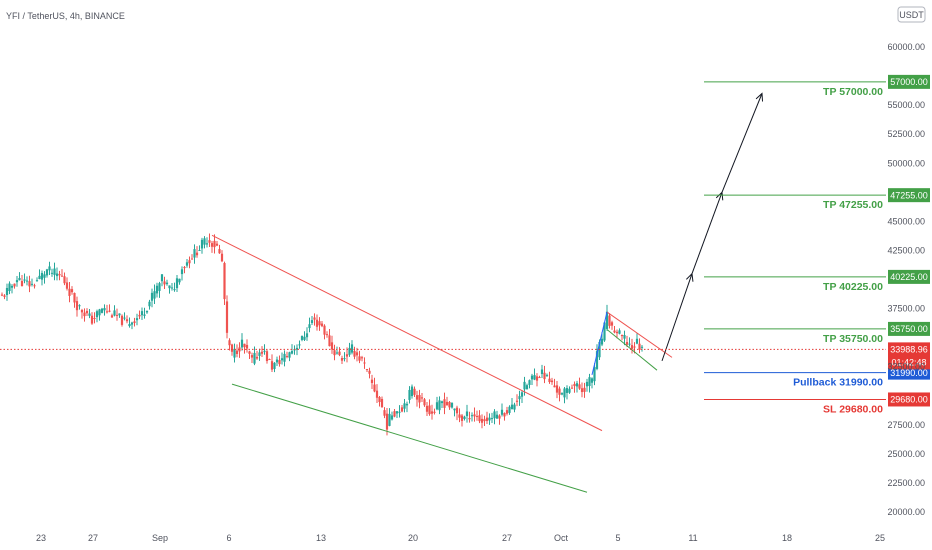 The width and height of the screenshot is (932, 550). Describe the element at coordinates (617, 538) in the screenshot. I see `x-tick-label: 5` at that location.